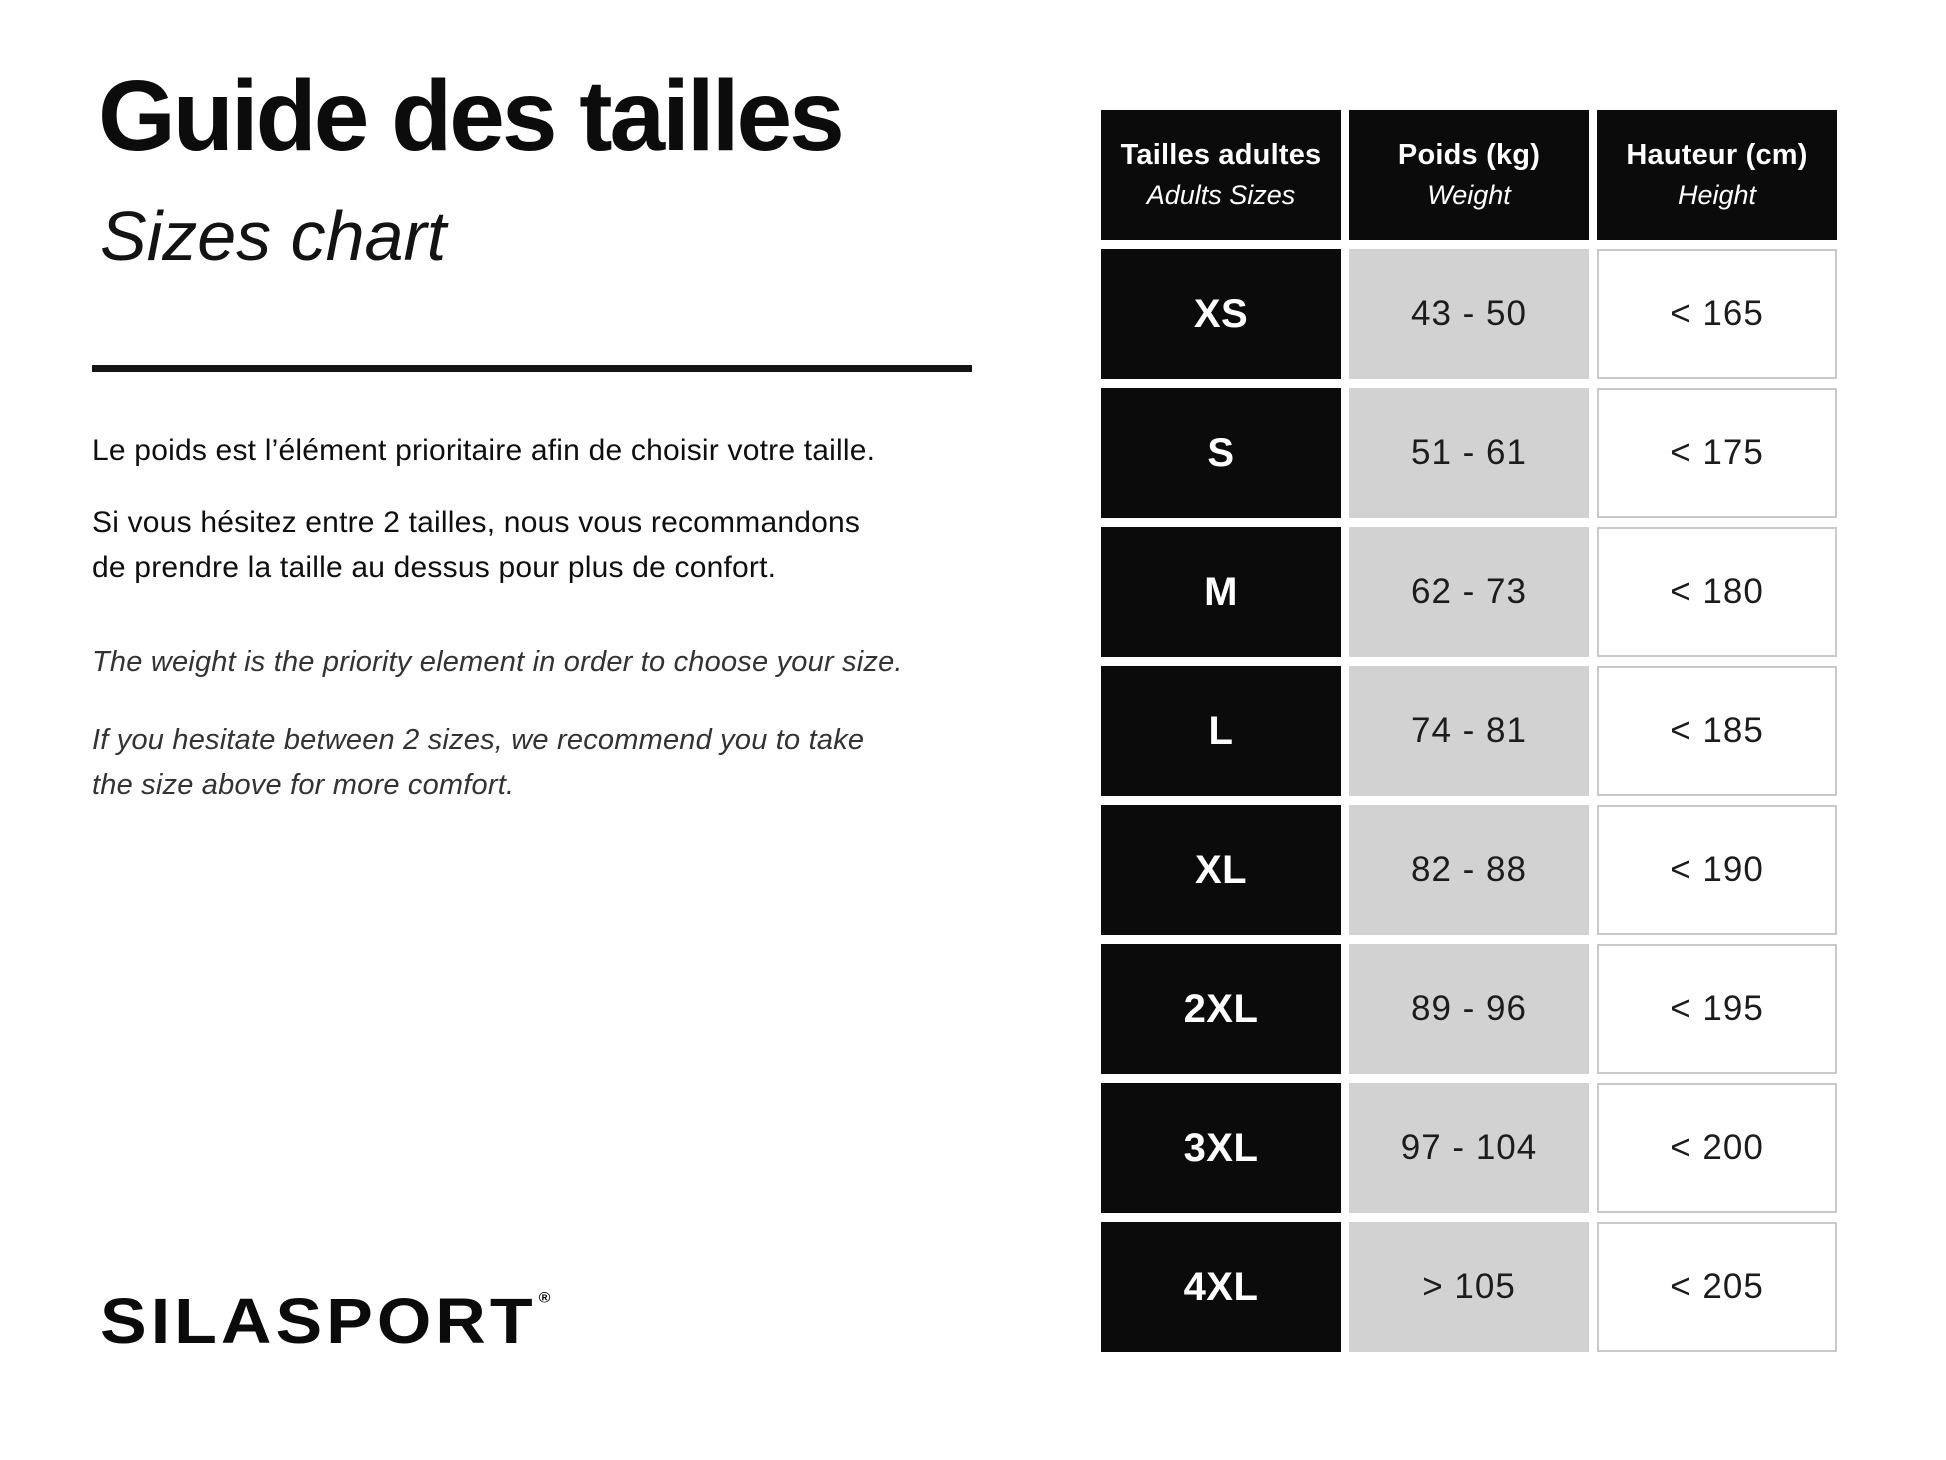  Describe the element at coordinates (1469, 155) in the screenshot. I see `column-header-weight-fr: Poids (kg)` at that location.